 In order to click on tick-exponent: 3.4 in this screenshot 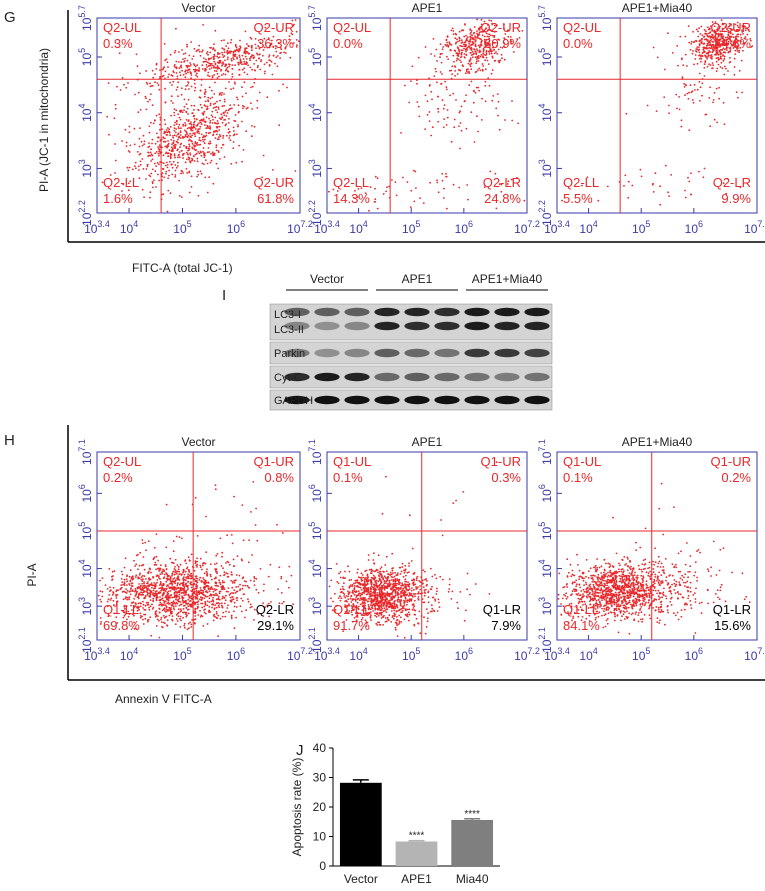, I will do `click(563, 224)`.